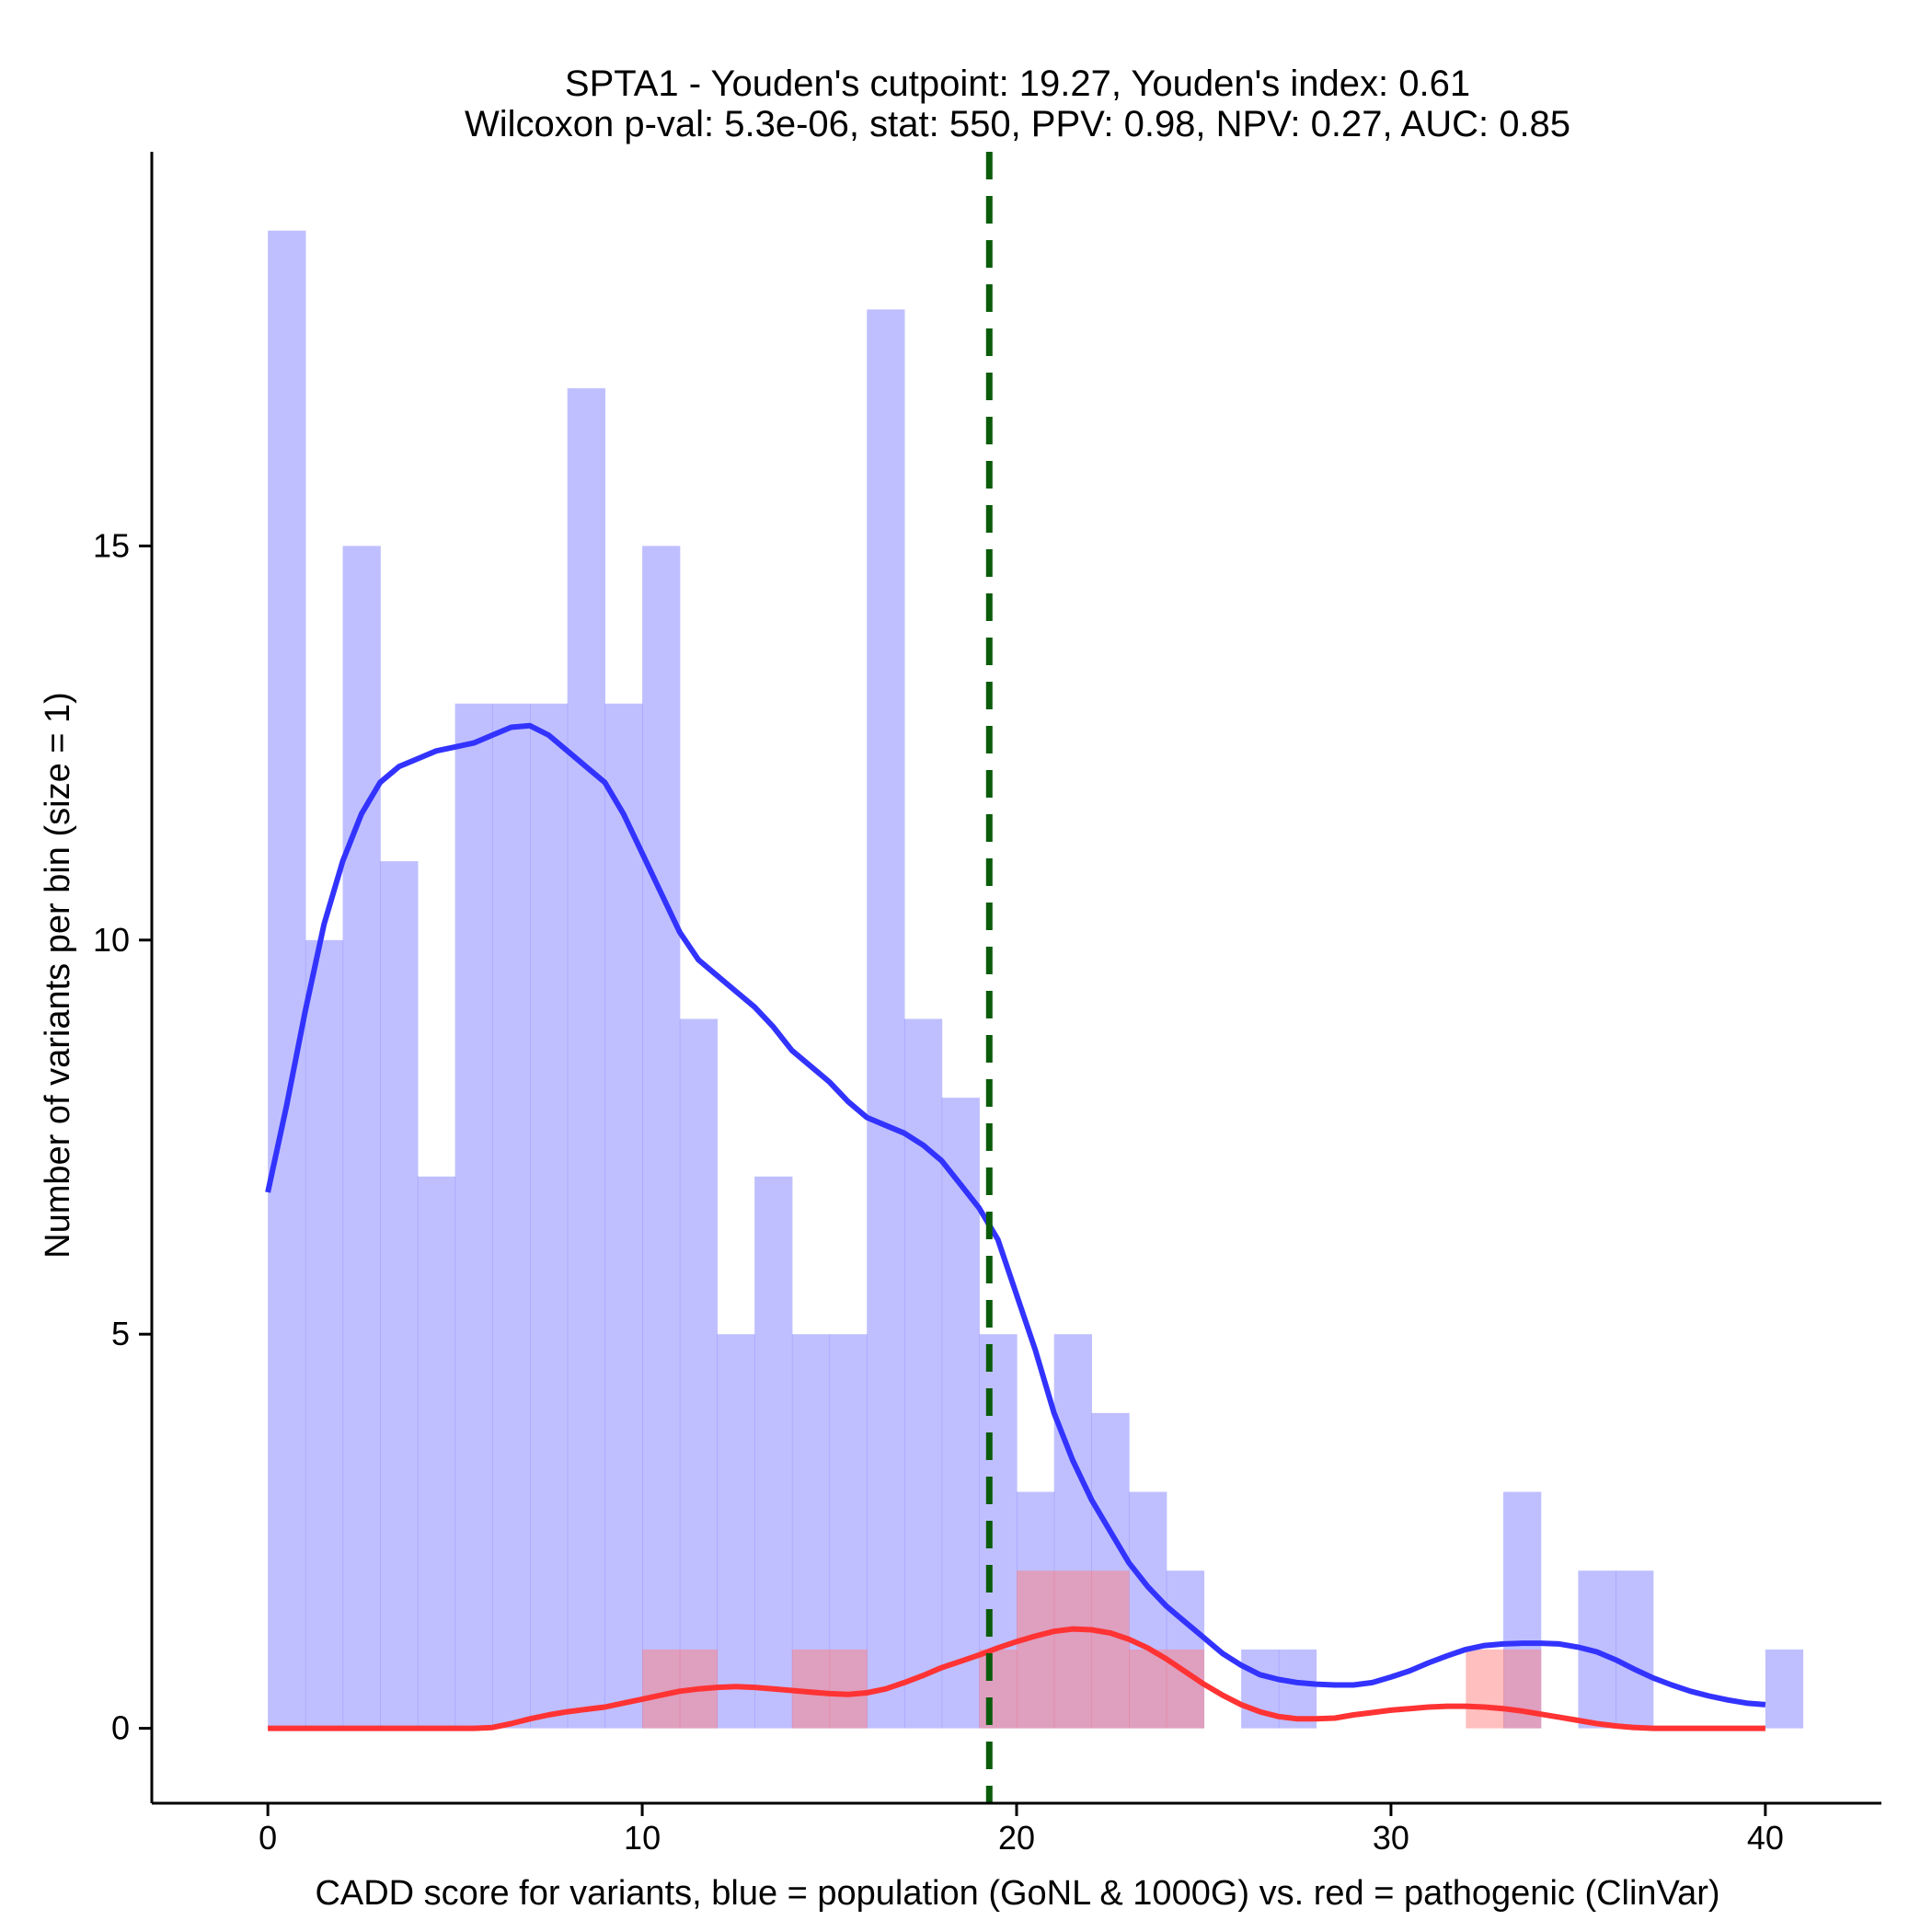  What do you see at coordinates (1016, 1838) in the screenshot?
I see `x-tick-label: 20` at bounding box center [1016, 1838].